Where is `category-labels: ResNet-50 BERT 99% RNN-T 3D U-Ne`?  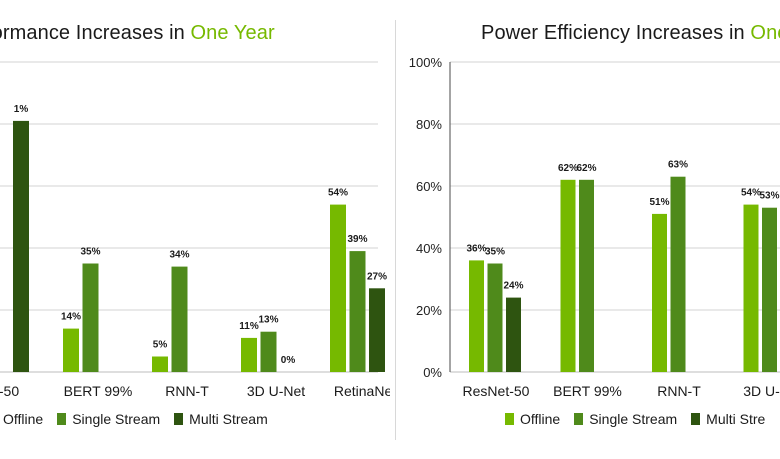
category-labels: ResNet-50 BERT 99% RNN-T 3D U-Ne is located at coordinates (621, 391).